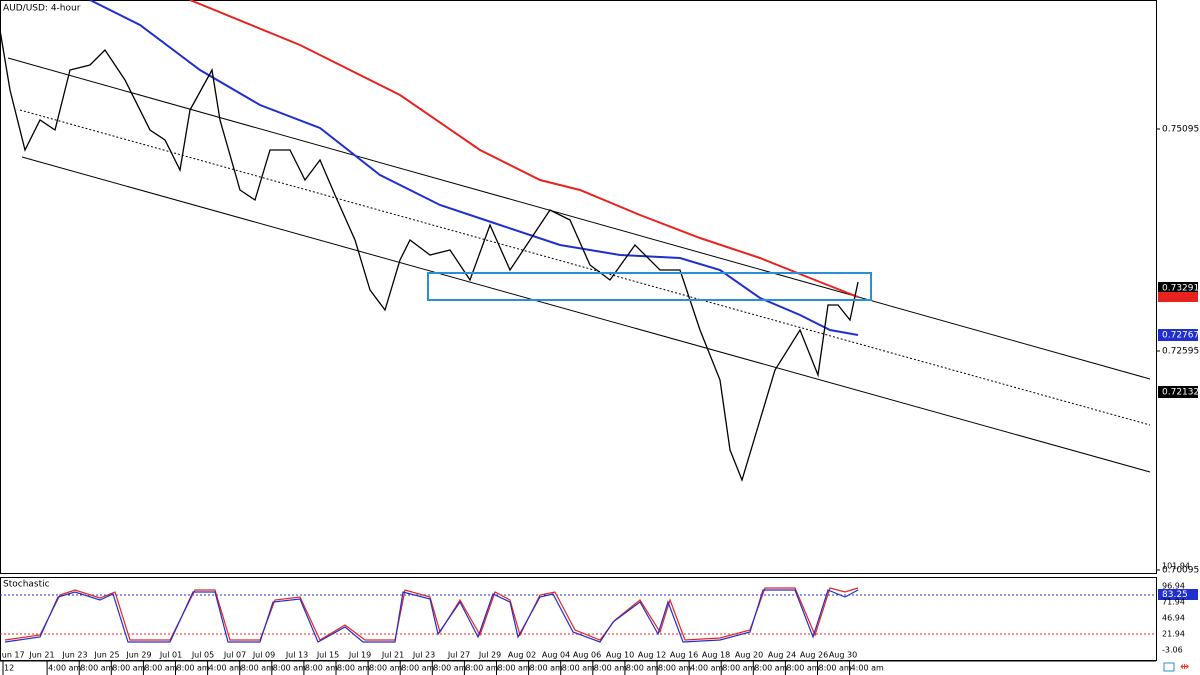 Image resolution: width=1200 pixels, height=675 pixels. Describe the element at coordinates (1175, 595) in the screenshot. I see `stoch-tag-text: 83.25` at that location.